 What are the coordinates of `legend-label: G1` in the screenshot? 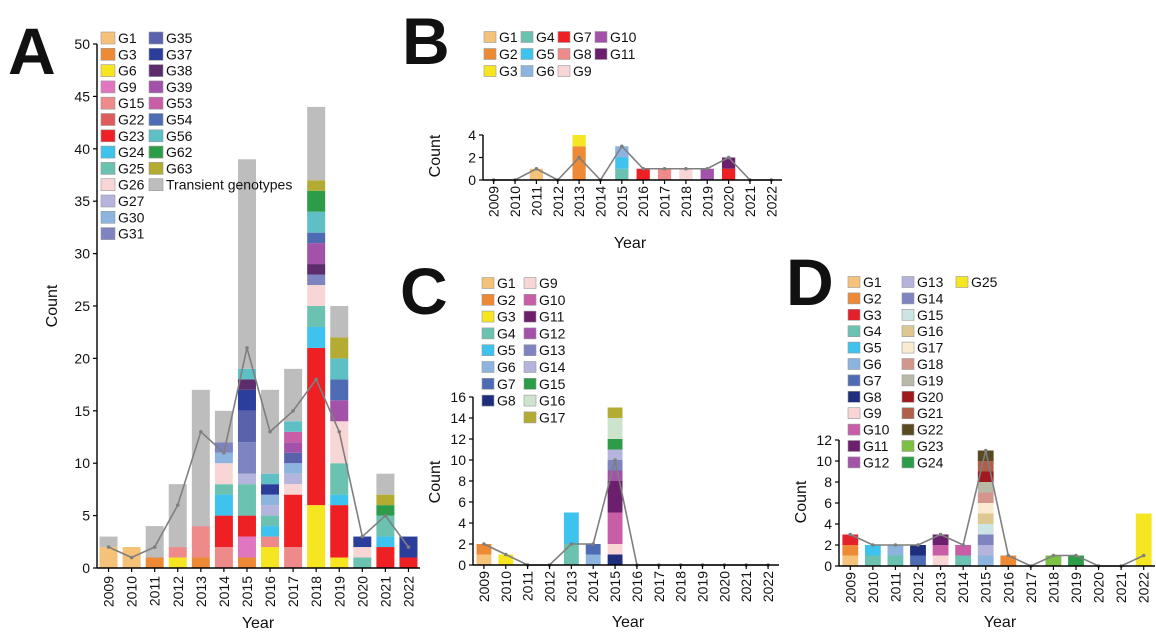 It's located at (127, 38).